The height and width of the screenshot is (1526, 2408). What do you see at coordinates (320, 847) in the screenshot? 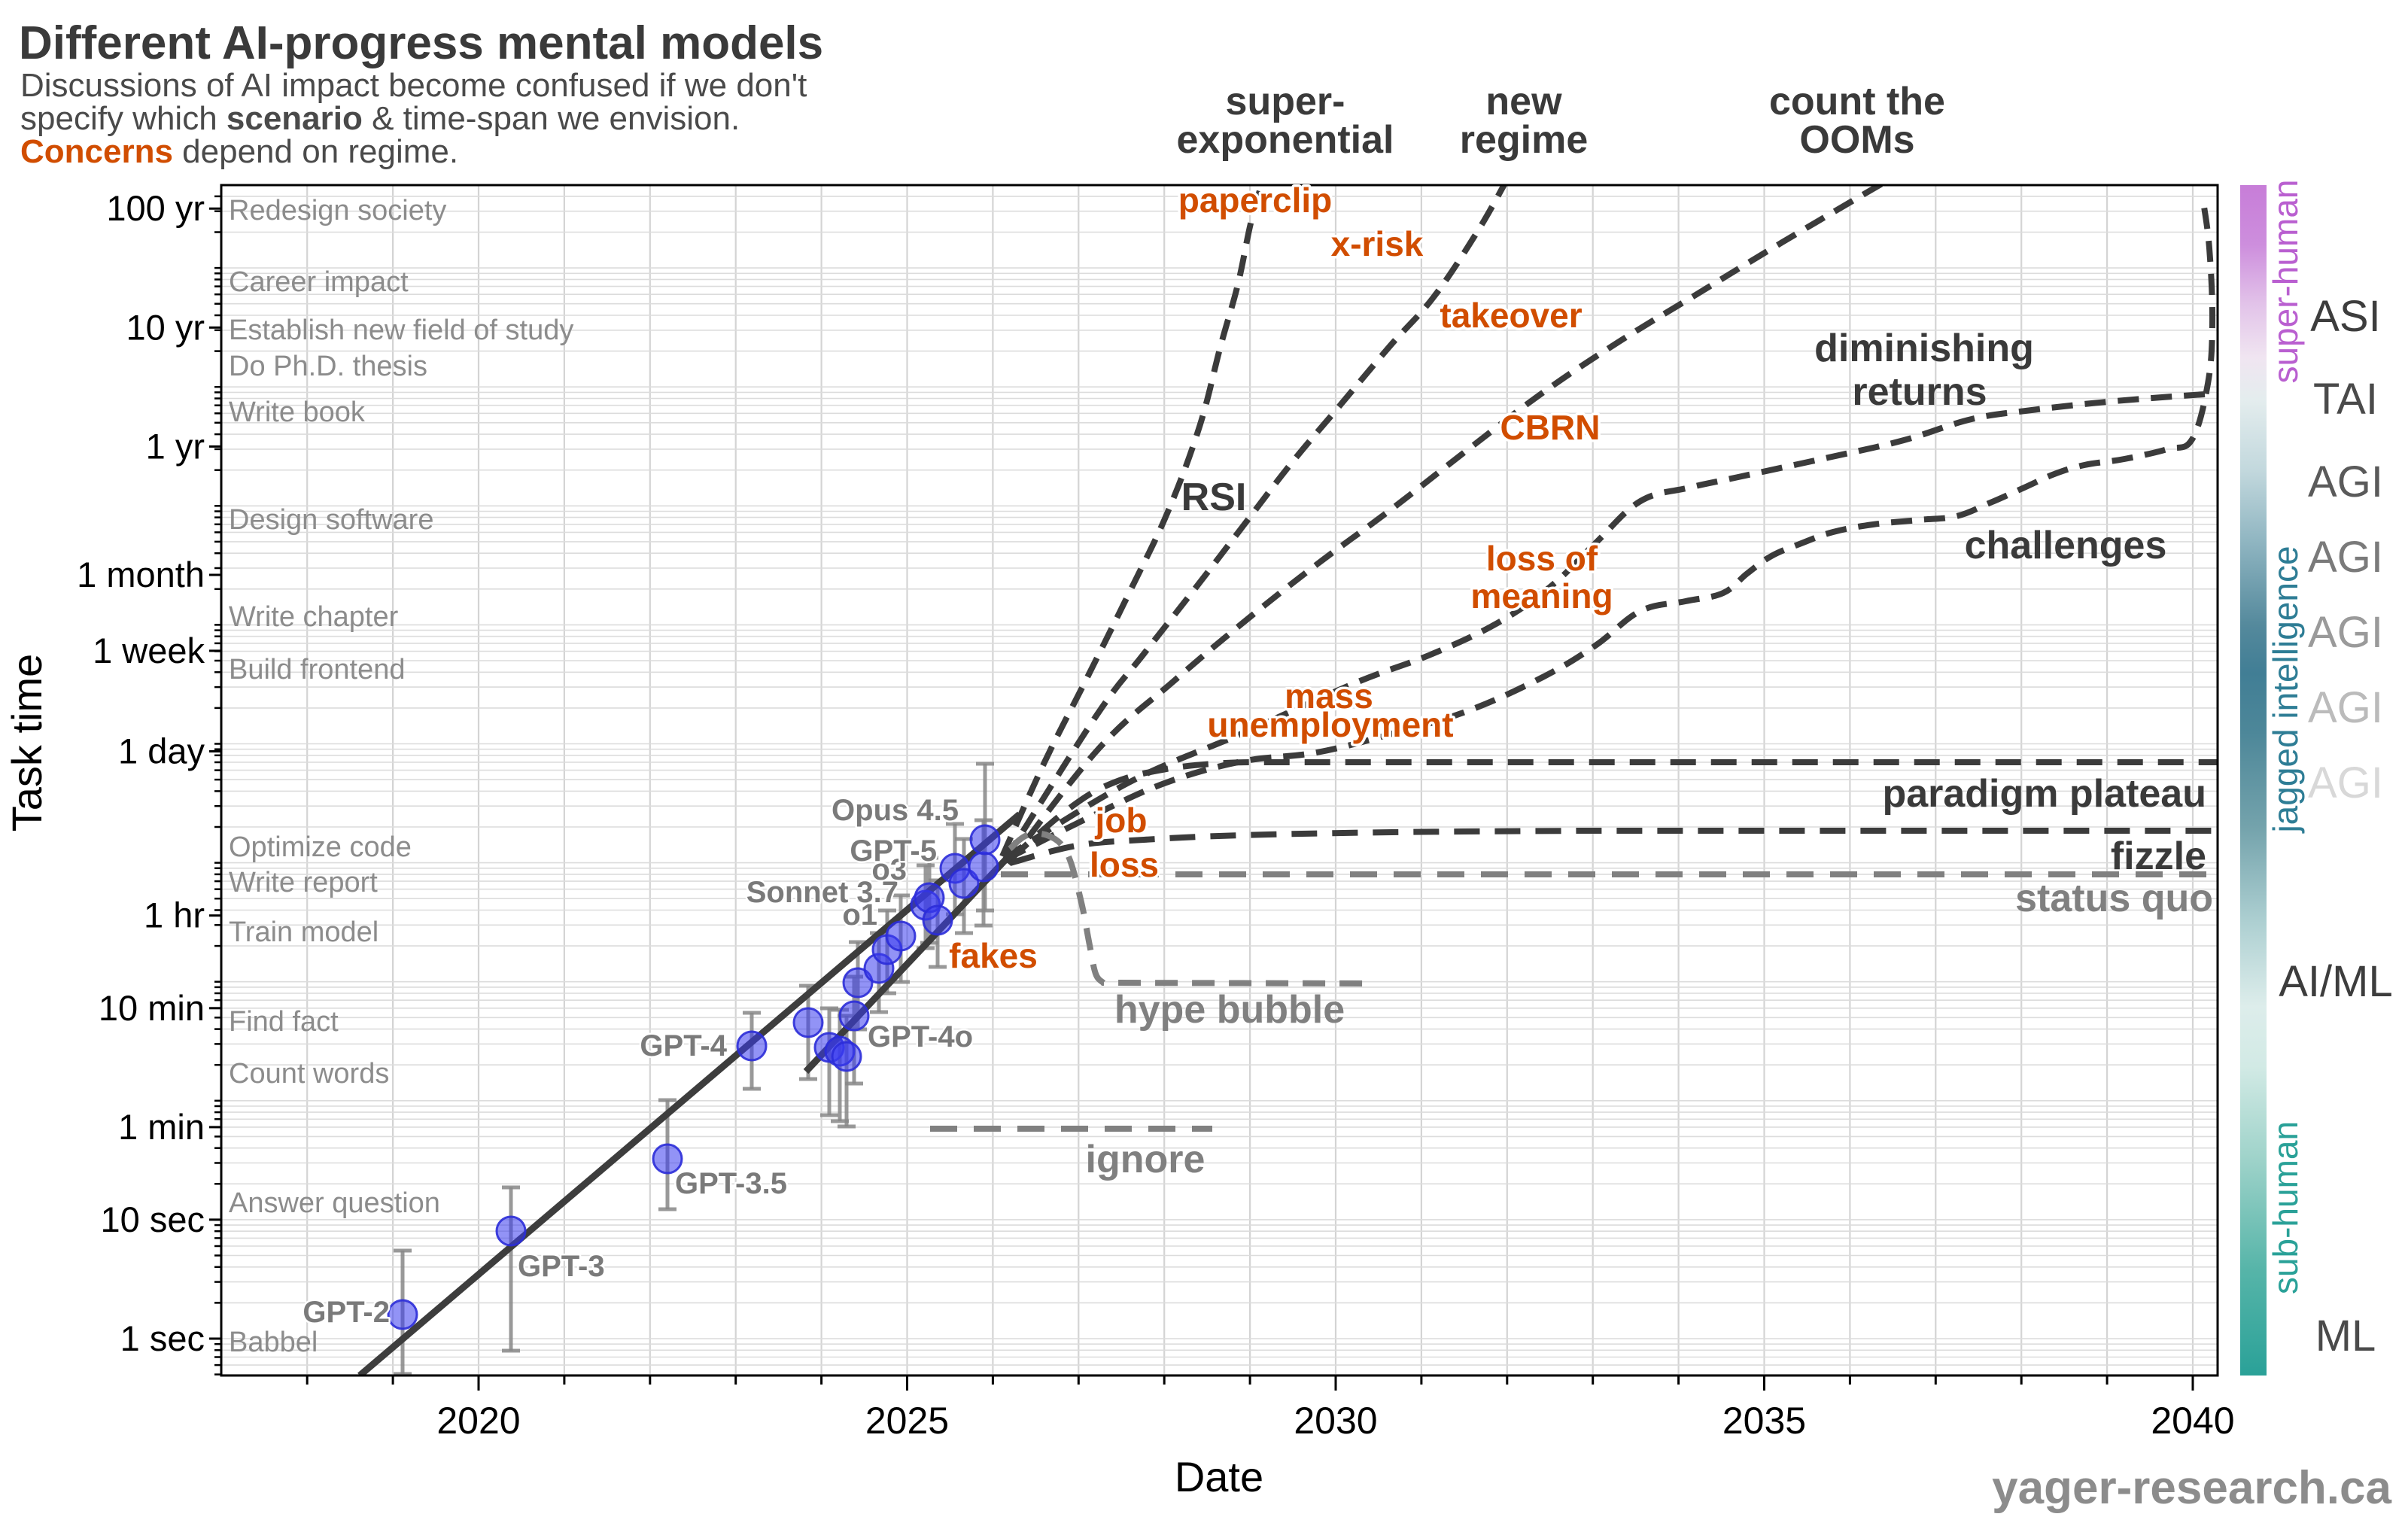
I see `svg-text: Optimize code` at bounding box center [320, 847].